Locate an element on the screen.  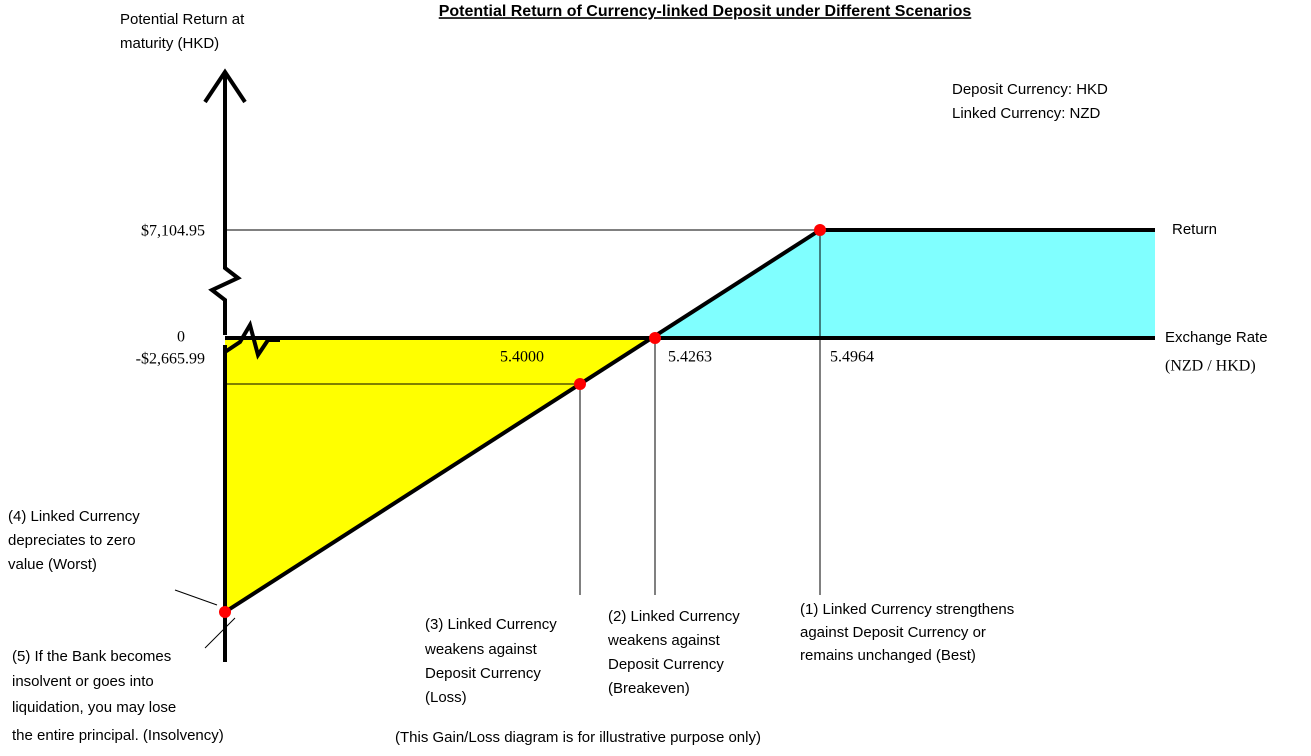
scenario: insolvent or goes into is located at coordinates (83, 681).